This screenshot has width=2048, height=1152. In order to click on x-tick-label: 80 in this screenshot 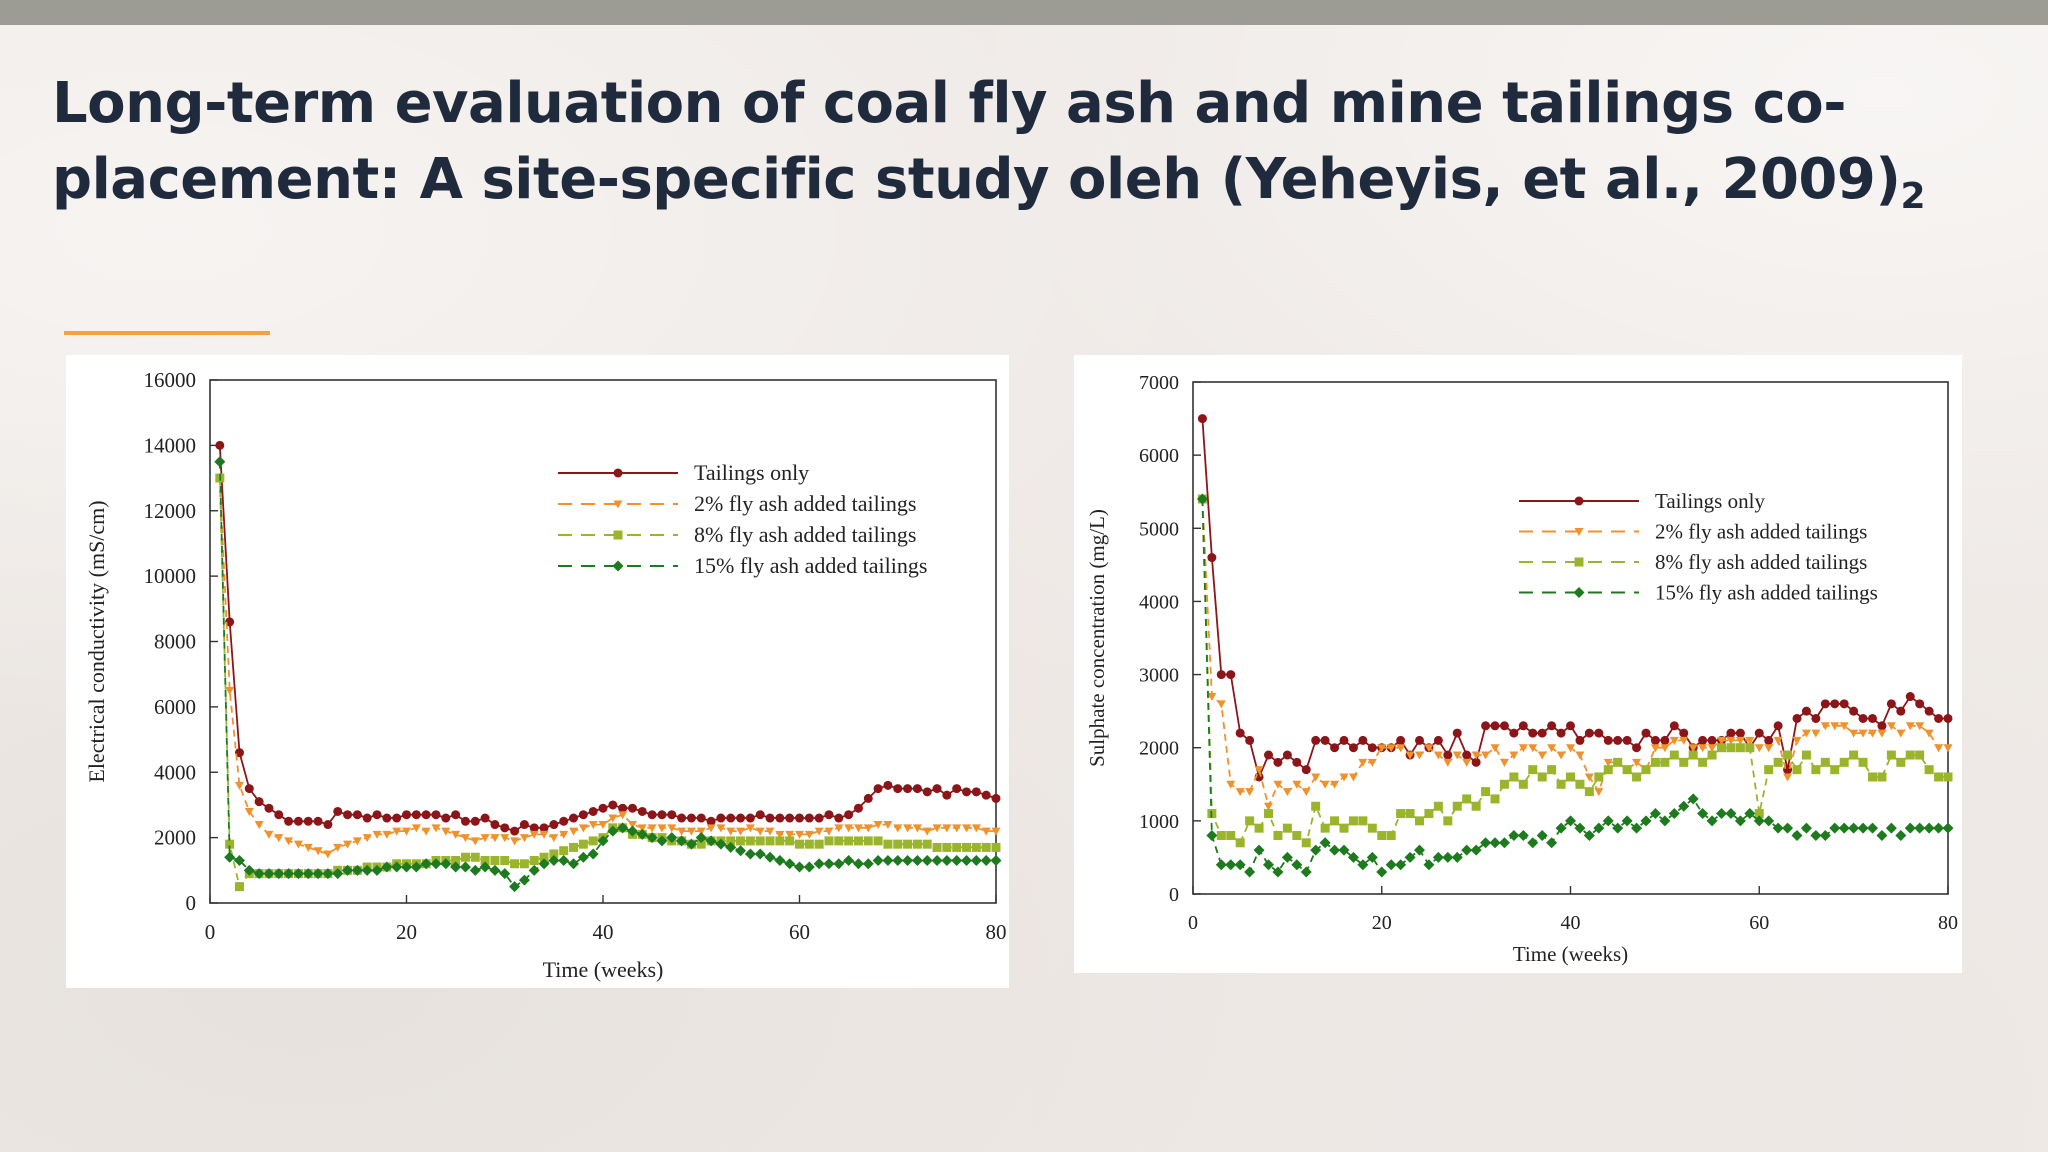, I will do `click(1948, 923)`.